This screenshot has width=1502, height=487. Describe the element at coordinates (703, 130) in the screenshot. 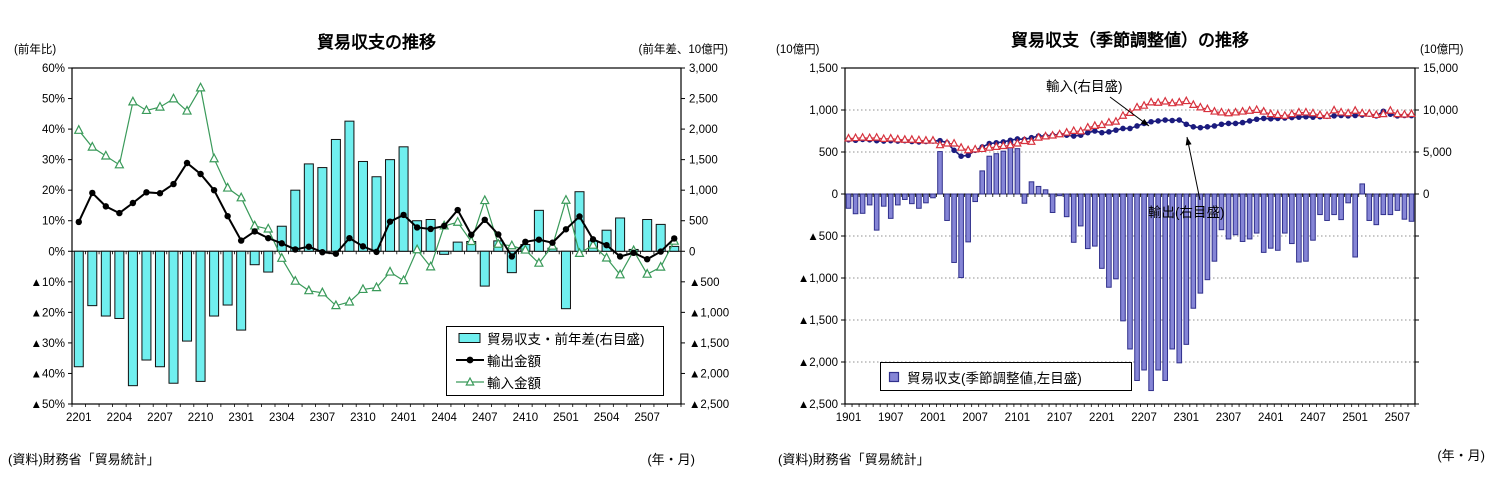

I see `svg-text: 2,000` at that location.